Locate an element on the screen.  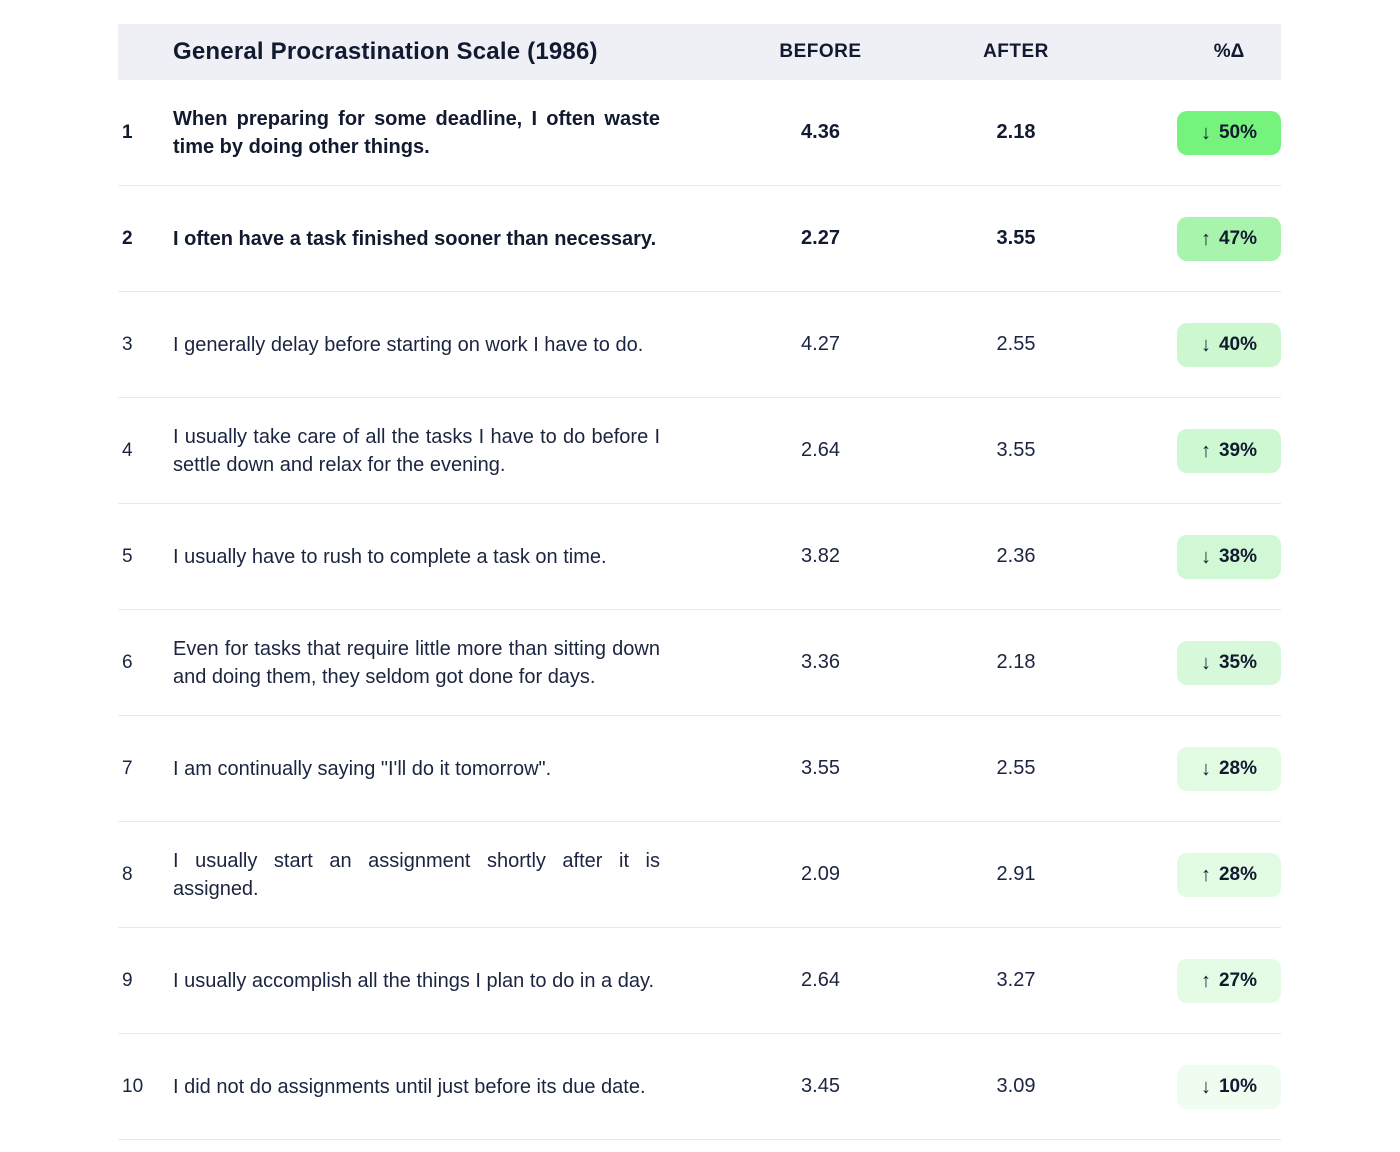
delta-cell: ↑ 47% is located at coordinates (1177, 238).